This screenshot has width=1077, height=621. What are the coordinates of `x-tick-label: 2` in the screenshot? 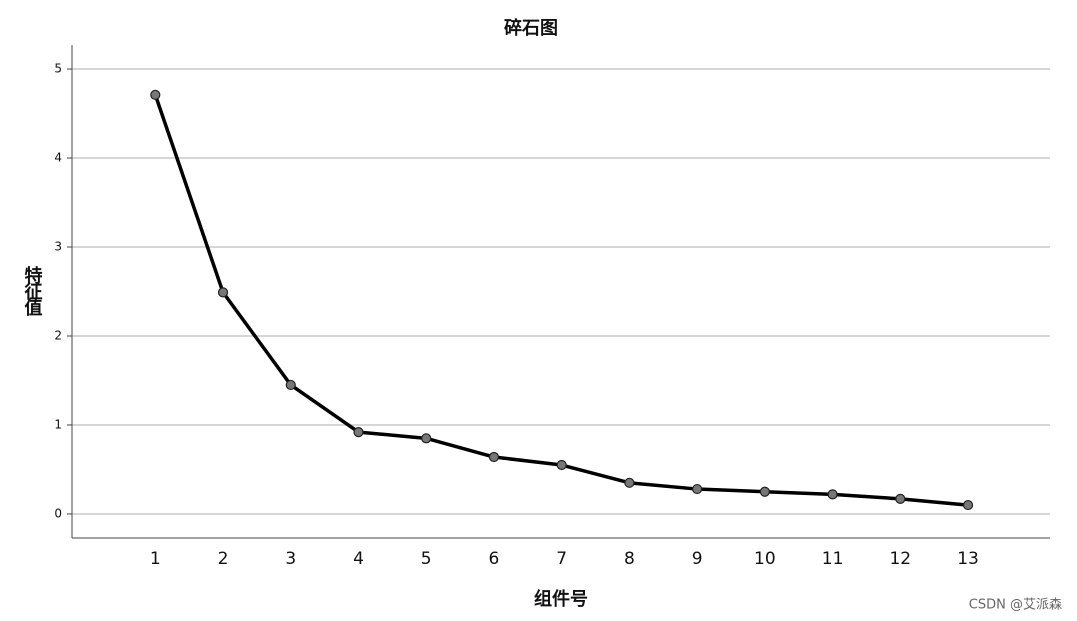 It's located at (223, 559).